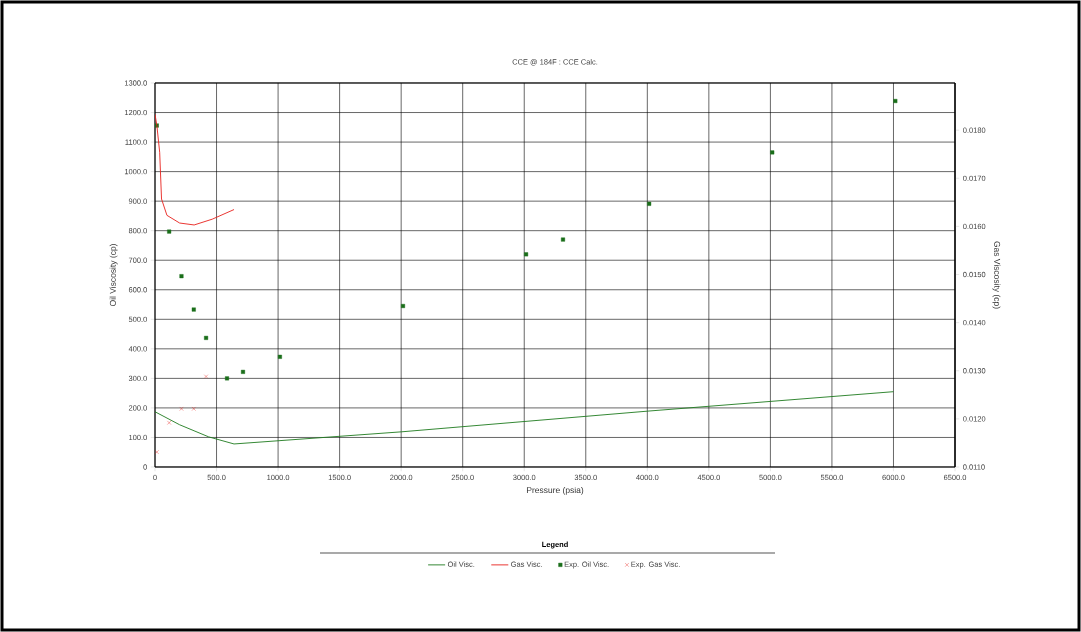 Image resolution: width=1081 pixels, height=632 pixels. Describe the element at coordinates (555, 490) in the screenshot. I see `x-axis-title: Pressure (psia)` at that location.